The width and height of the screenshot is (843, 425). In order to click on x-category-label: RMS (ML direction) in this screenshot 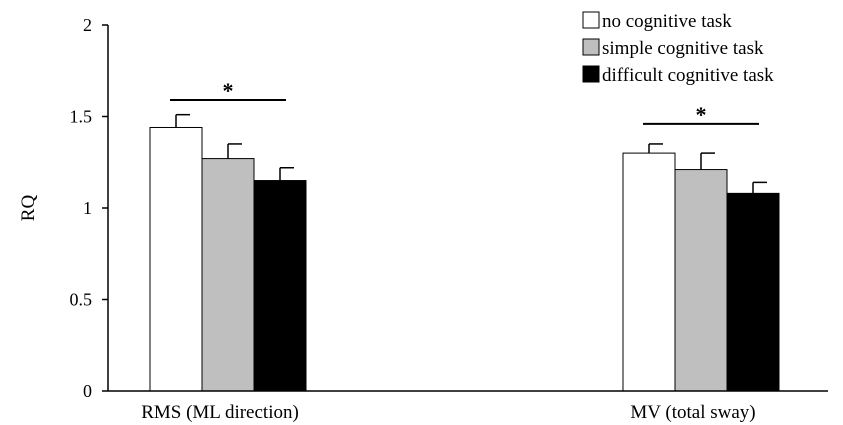, I will do `click(220, 412)`.